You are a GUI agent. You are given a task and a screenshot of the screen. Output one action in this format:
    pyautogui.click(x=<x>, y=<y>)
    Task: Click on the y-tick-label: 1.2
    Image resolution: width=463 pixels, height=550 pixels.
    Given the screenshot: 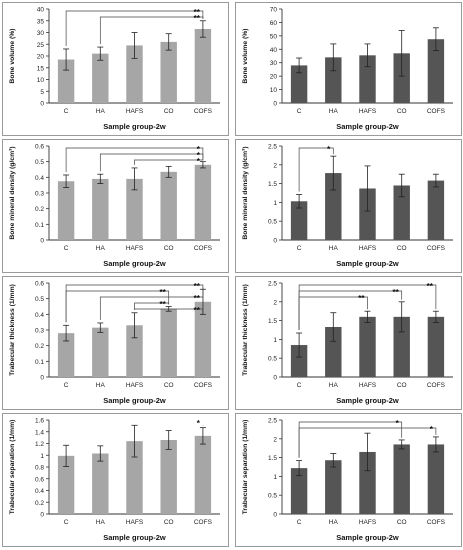 What is the action you would take?
    pyautogui.click(x=39, y=444)
    